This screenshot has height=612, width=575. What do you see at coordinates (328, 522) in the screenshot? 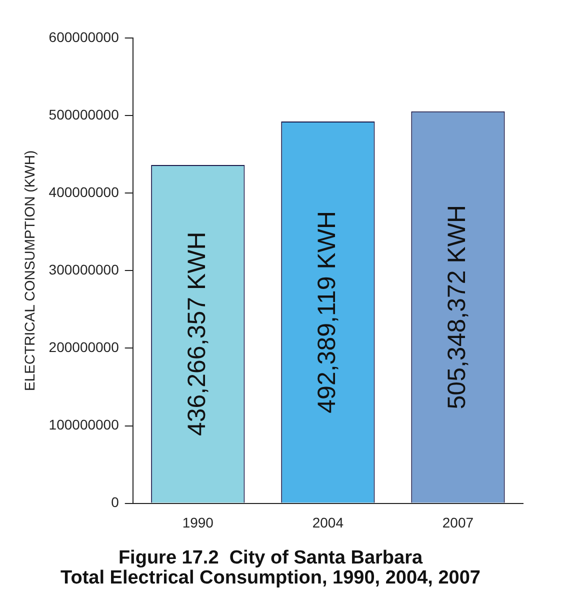
I see `x-tick-label: 2004` at bounding box center [328, 522].